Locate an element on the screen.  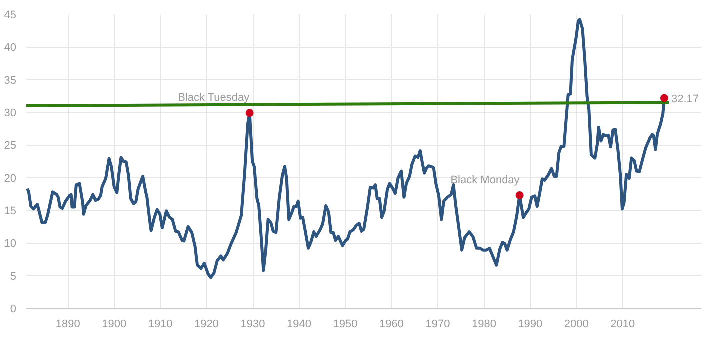
y-tick-label: 30 is located at coordinates (10, 114).